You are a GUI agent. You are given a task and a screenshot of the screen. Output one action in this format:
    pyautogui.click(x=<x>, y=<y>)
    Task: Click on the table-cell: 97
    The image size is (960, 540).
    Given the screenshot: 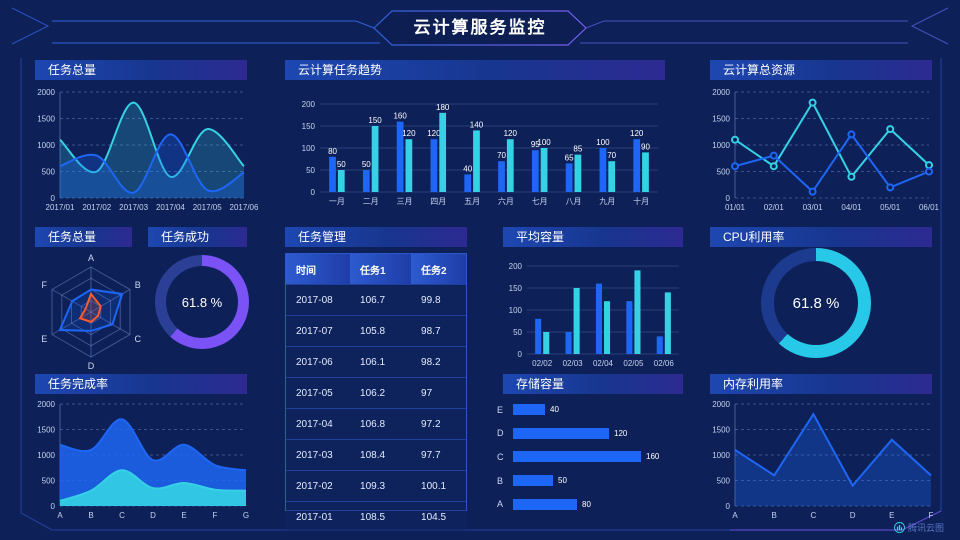 What is the action you would take?
    pyautogui.click(x=438, y=393)
    